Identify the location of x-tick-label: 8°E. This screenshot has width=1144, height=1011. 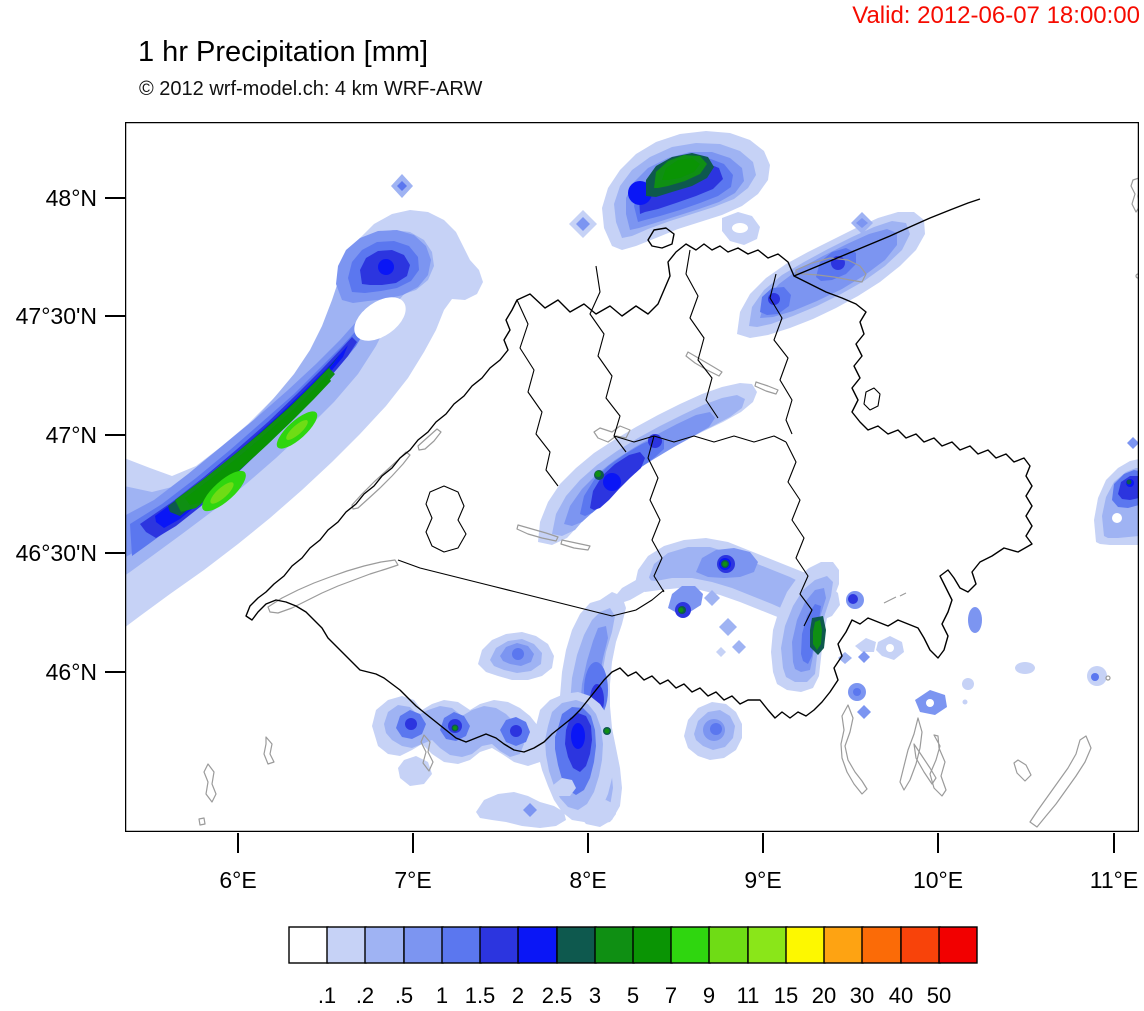
(587, 880).